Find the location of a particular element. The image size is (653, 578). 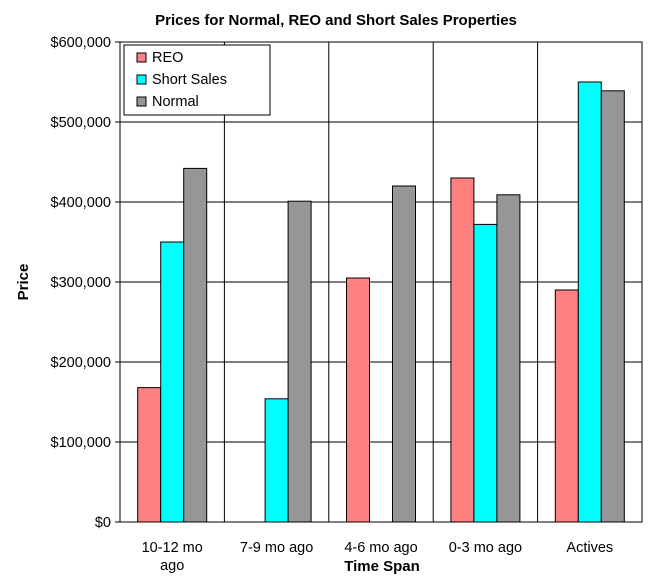

y-tick-label: $400,000 is located at coordinates (81, 203).